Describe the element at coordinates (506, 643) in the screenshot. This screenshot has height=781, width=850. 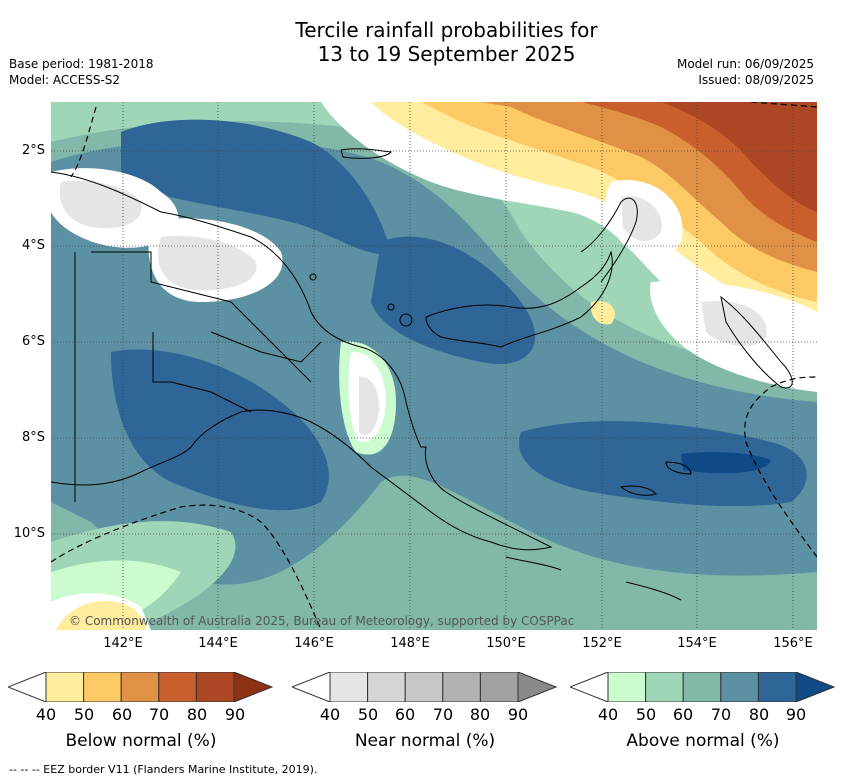
I see `lon-label: 150°E` at that location.